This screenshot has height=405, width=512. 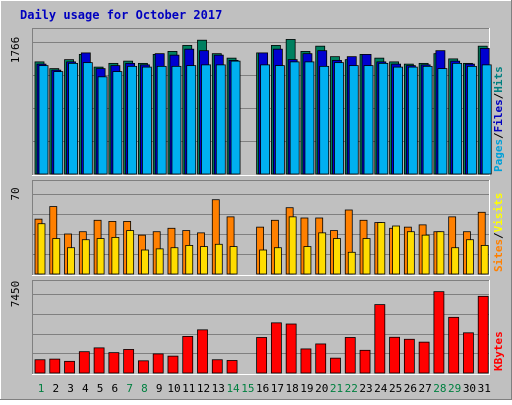 I want to click on x-axis-label-day-23: 23, so click(x=365, y=388).